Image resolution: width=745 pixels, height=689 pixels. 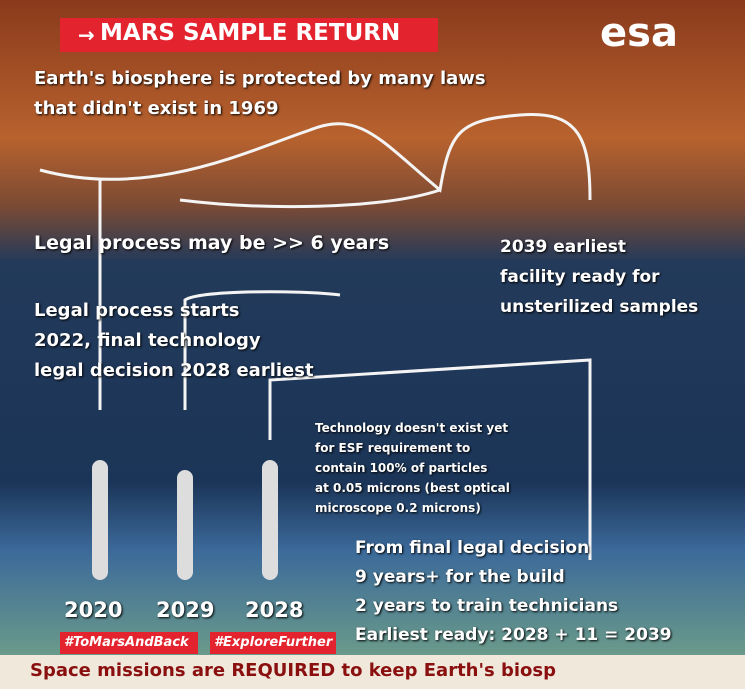 I want to click on year: 2029, so click(x=185, y=610).